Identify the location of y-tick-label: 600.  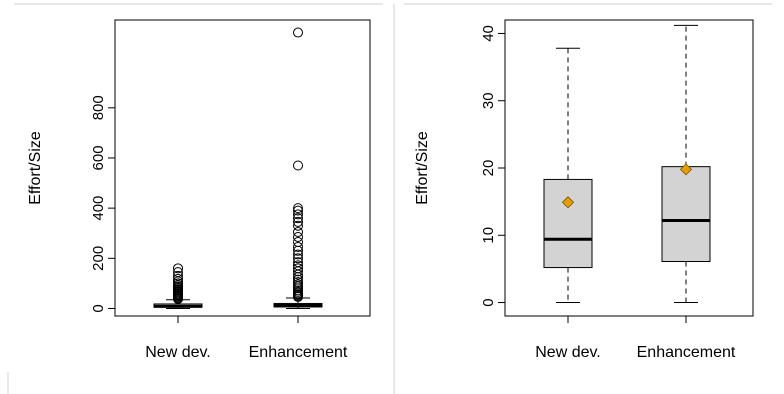
(98, 157).